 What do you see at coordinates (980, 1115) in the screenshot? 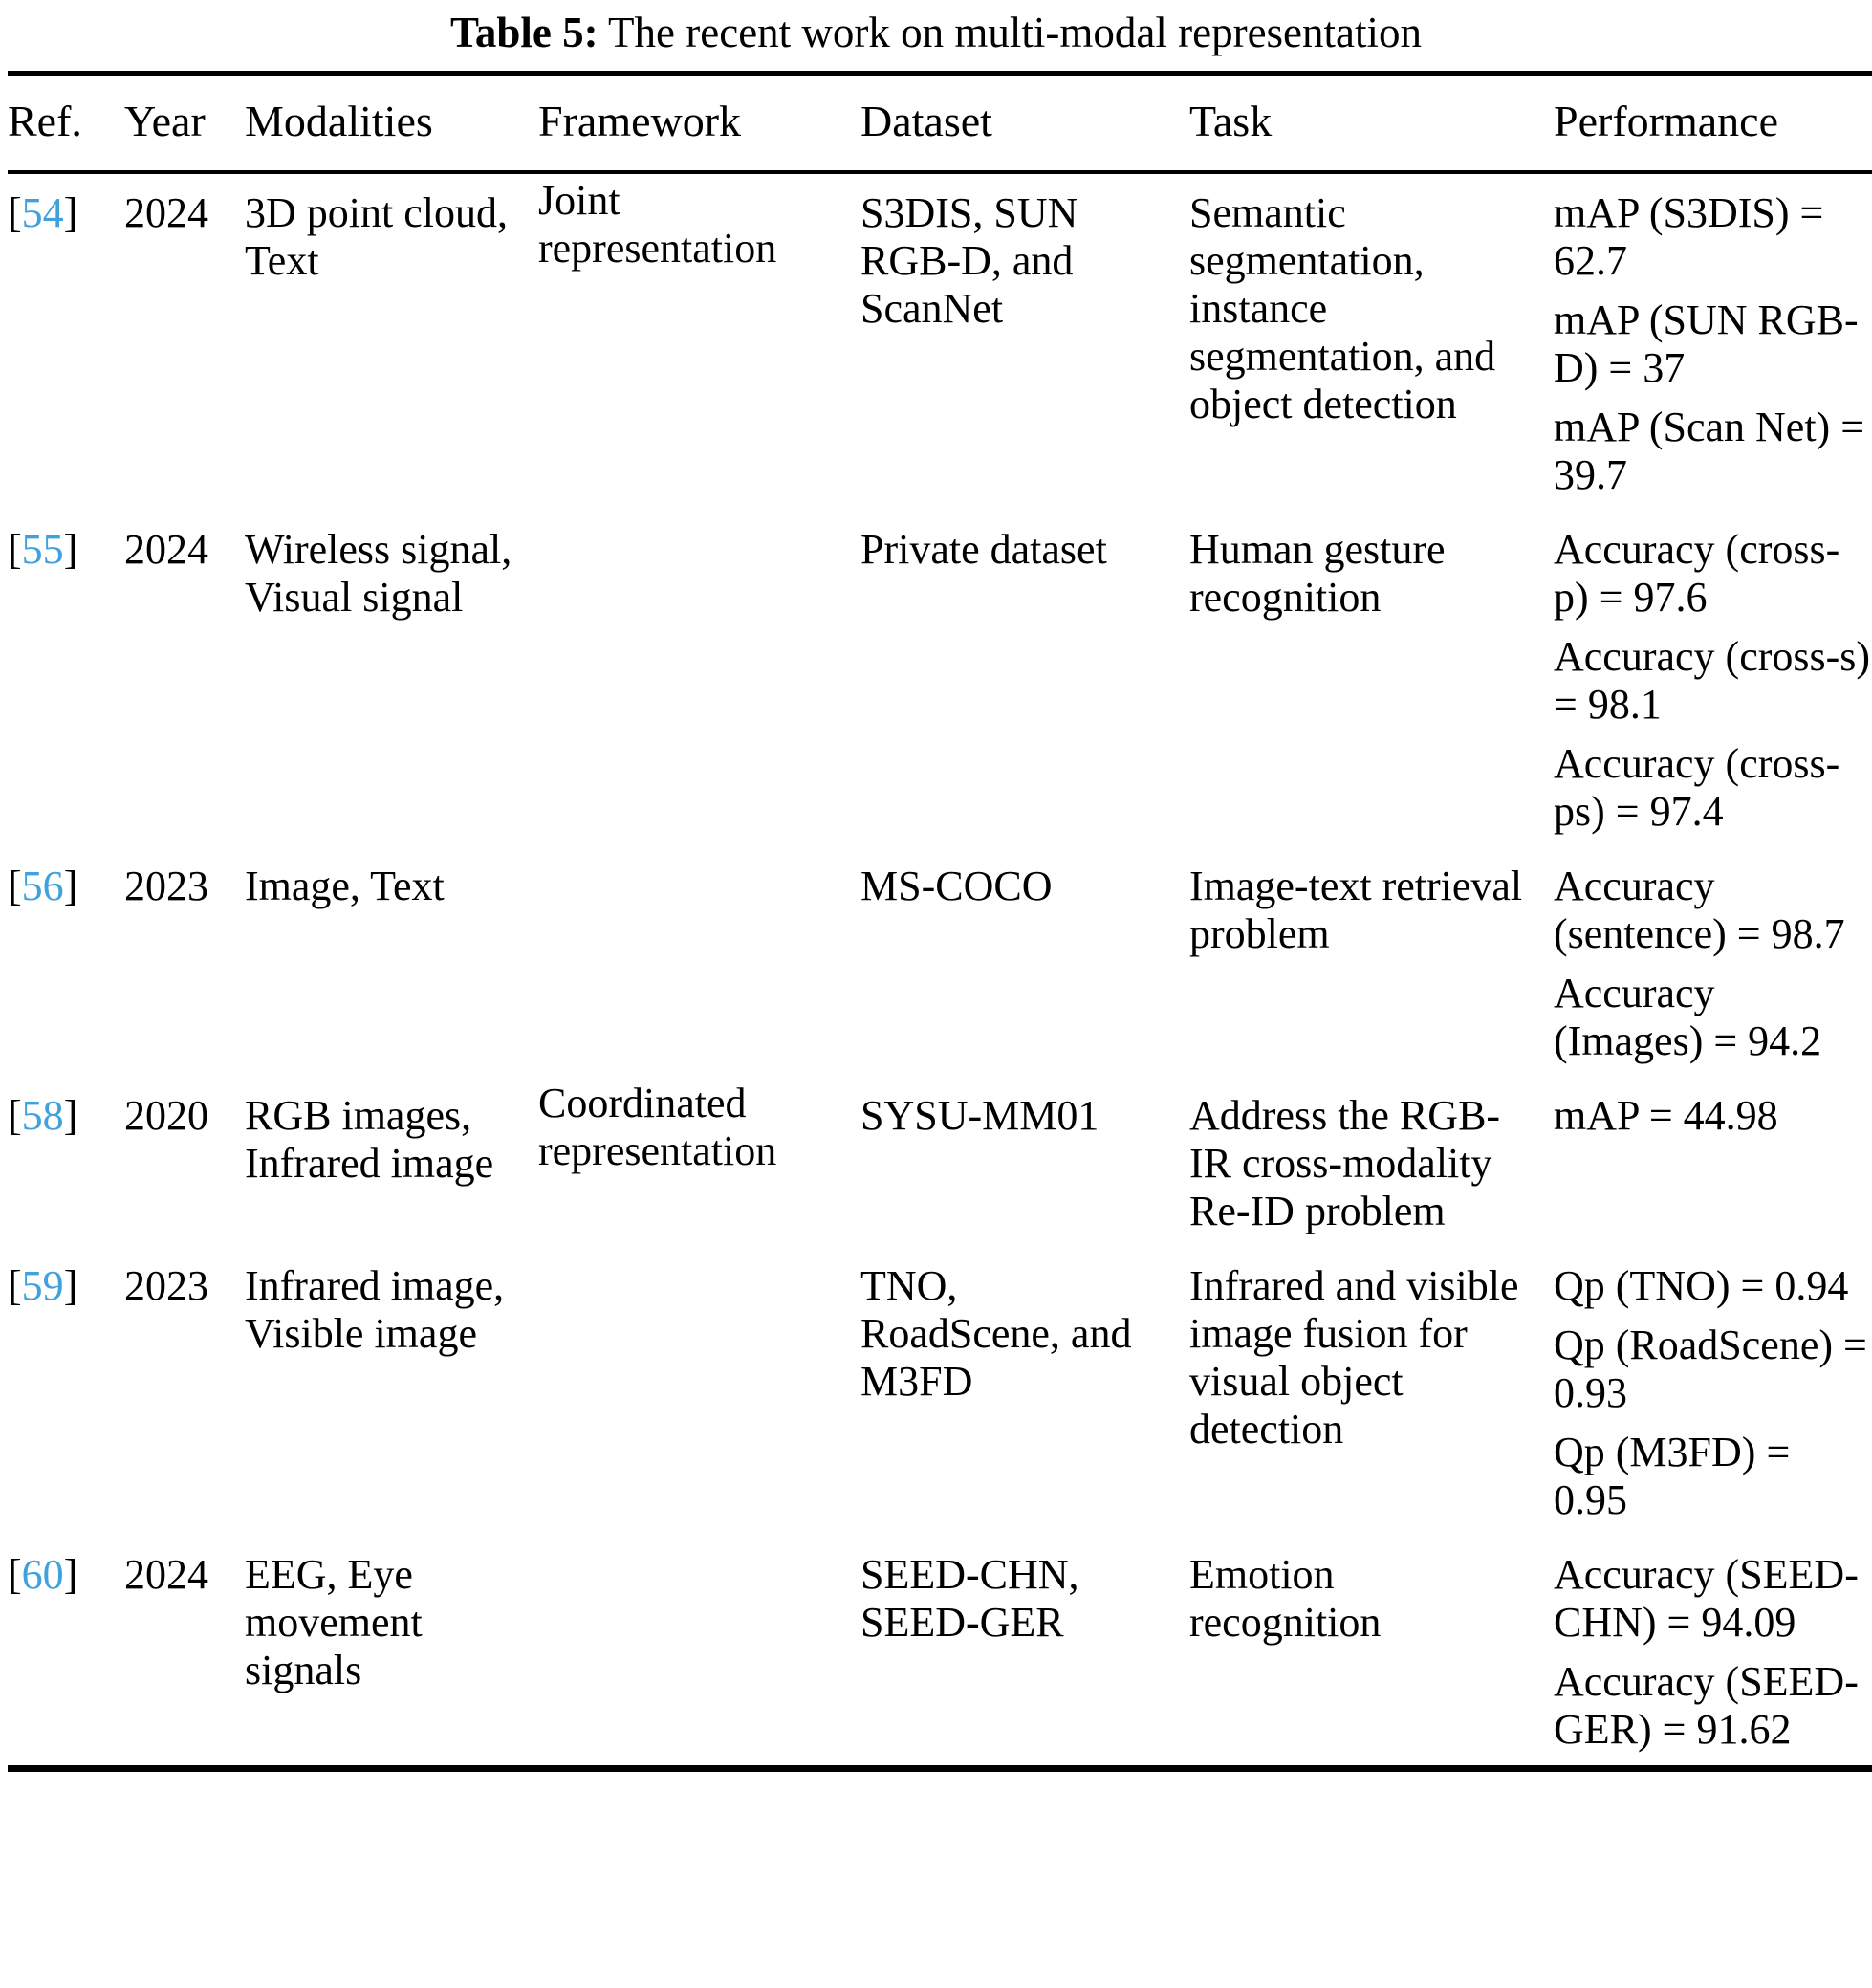
I see `dataset-cell: SYSU-MM01` at bounding box center [980, 1115].